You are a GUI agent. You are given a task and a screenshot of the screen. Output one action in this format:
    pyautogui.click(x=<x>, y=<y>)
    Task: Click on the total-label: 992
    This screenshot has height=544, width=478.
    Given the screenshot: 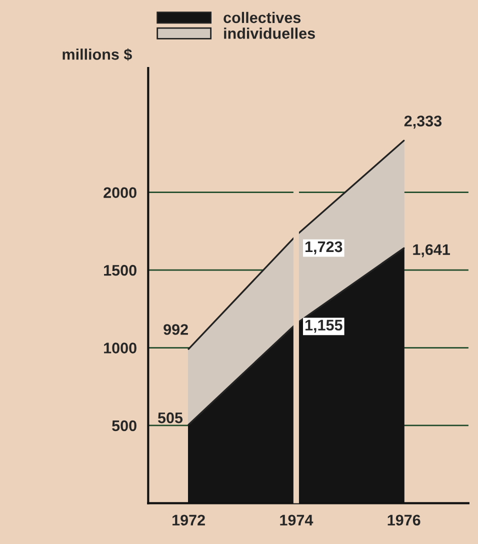 What is the action you would take?
    pyautogui.click(x=176, y=329)
    